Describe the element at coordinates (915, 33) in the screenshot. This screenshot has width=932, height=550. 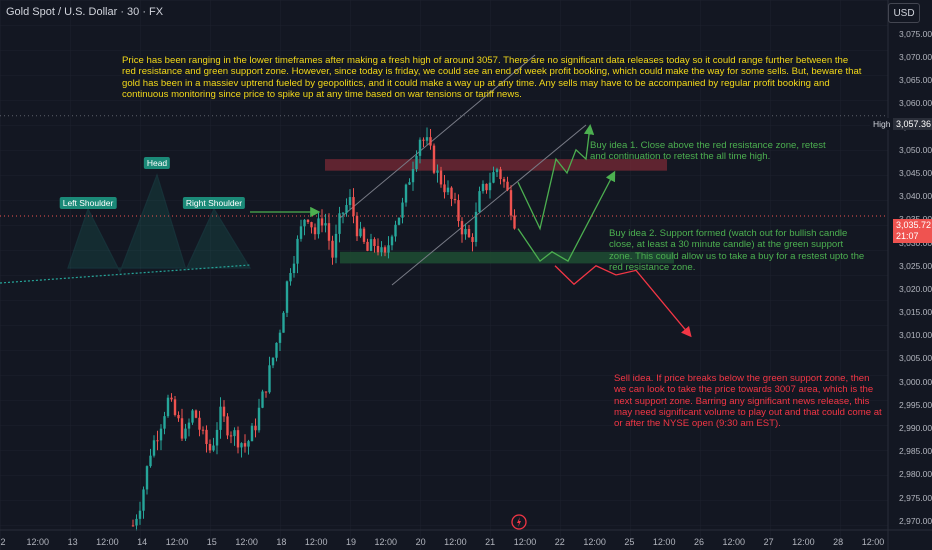
I see `price-tick-label: 3,075.00` at that location.